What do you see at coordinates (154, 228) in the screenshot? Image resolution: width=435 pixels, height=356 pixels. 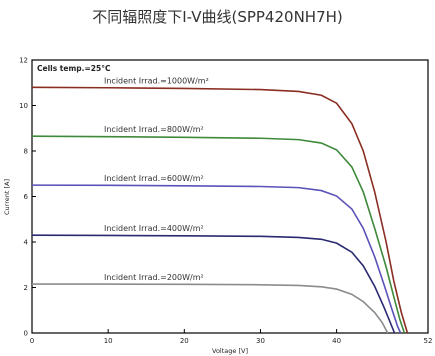 I see `series-label: Incident Irrad.=400W/m²` at bounding box center [154, 228].